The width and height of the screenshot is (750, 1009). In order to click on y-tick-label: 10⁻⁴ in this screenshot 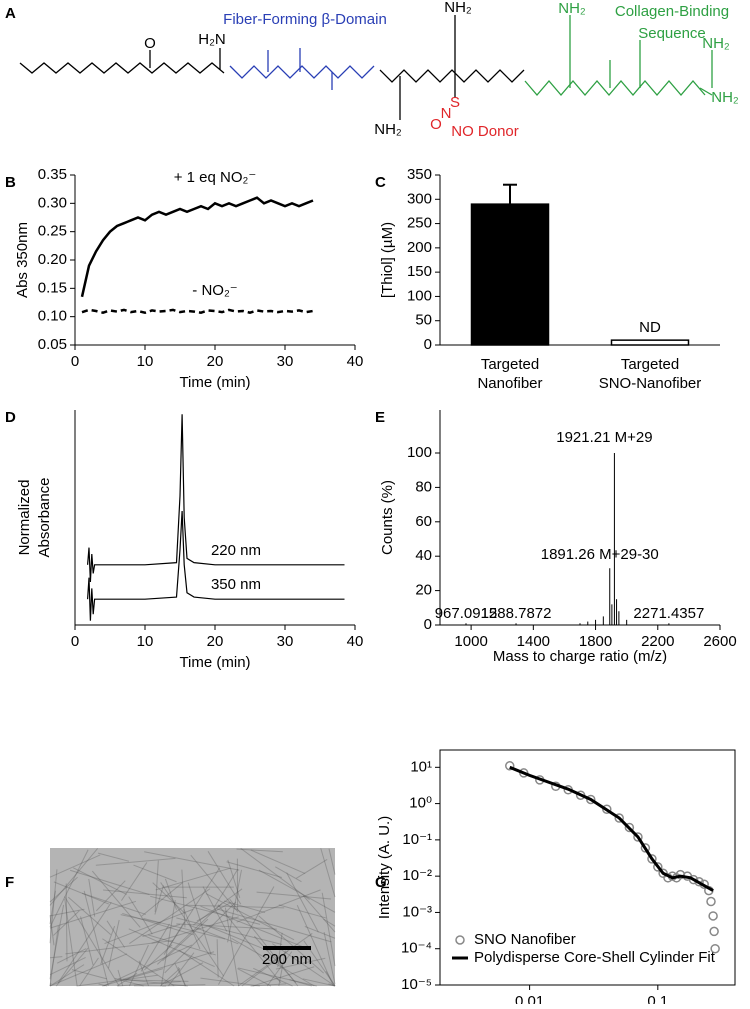, I will do `click(416, 948)`.